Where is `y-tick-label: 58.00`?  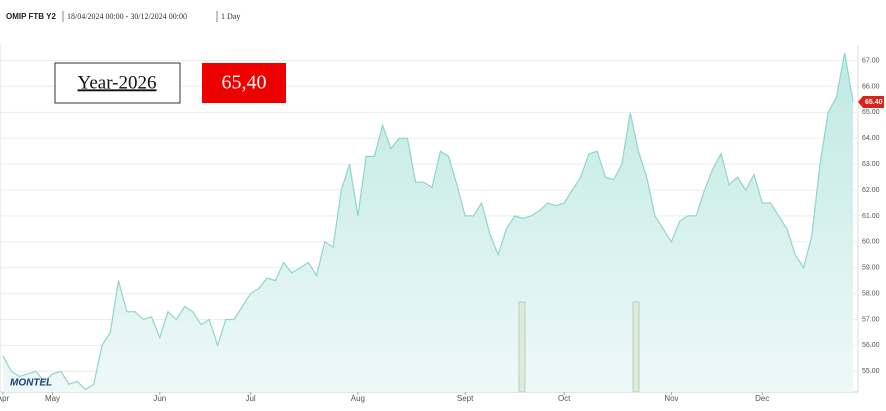
y-tick-label: 58.00 is located at coordinates (871, 293).